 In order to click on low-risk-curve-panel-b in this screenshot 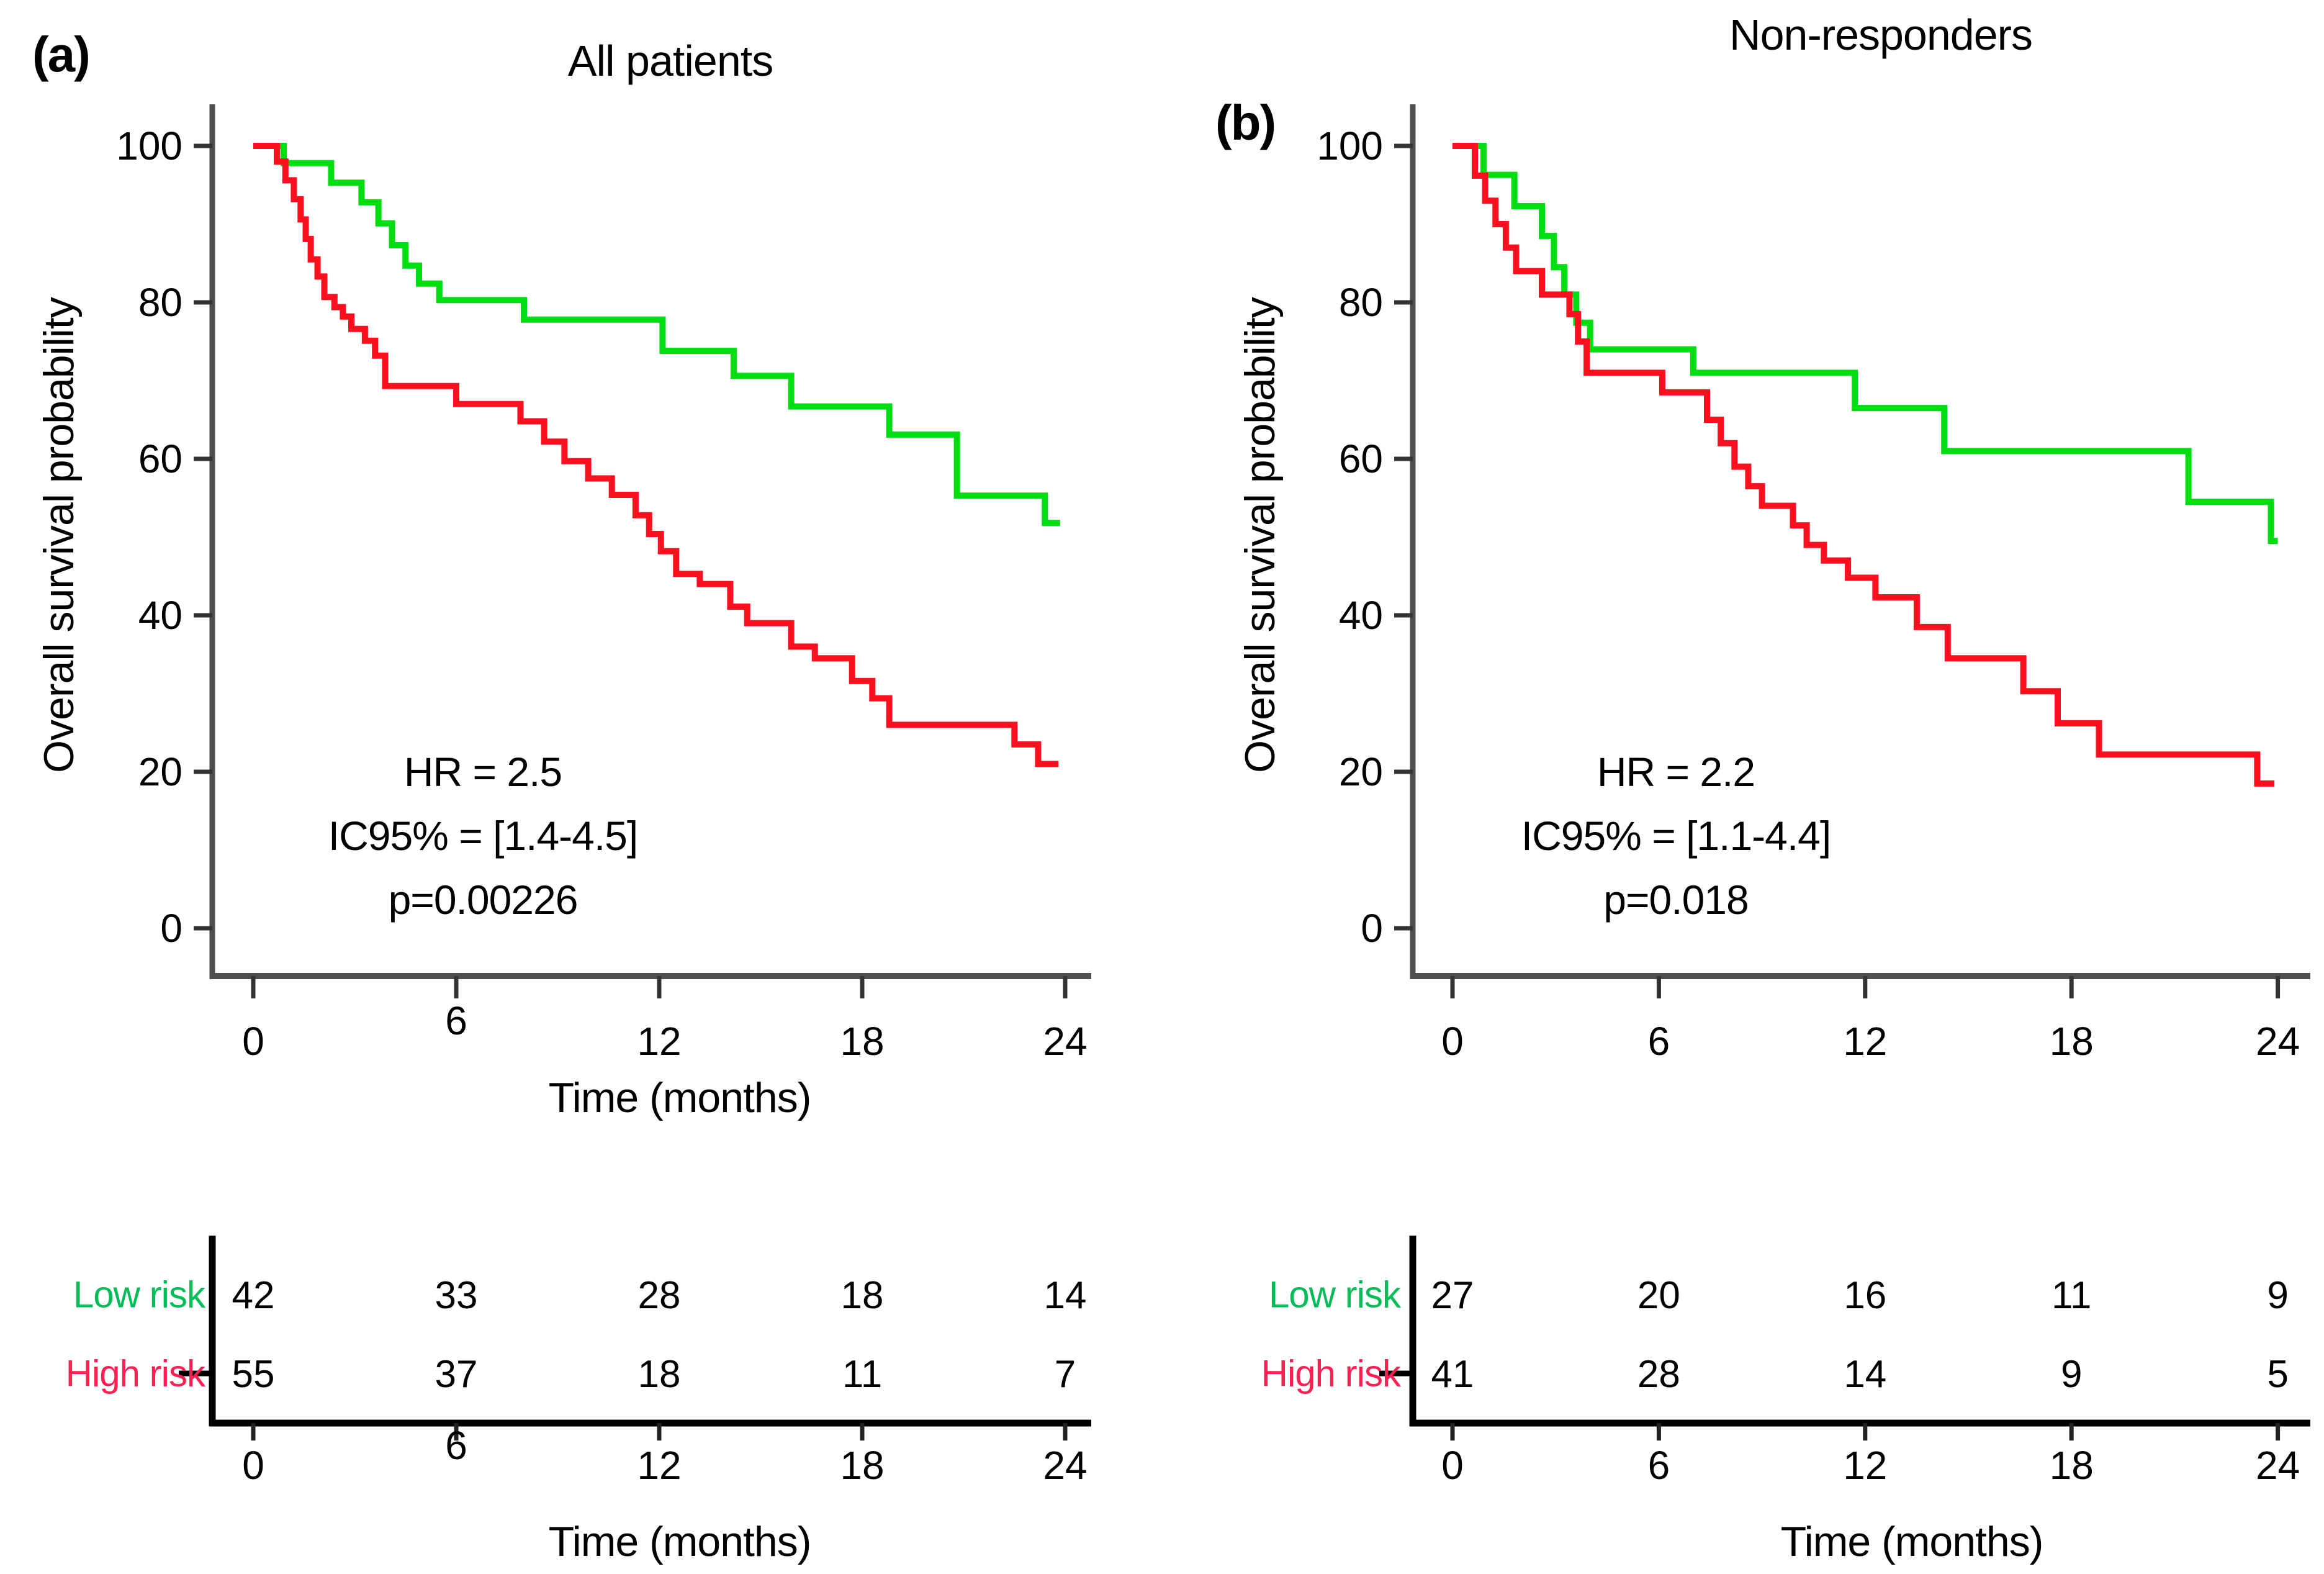, I will do `click(1865, 344)`.